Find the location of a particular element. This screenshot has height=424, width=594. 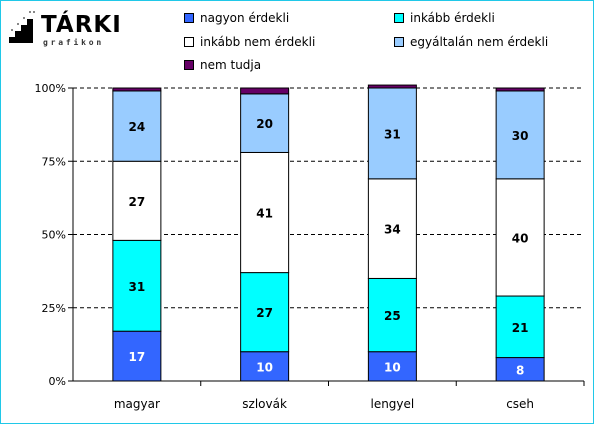

legend-label: nem tudja is located at coordinates (231, 65).